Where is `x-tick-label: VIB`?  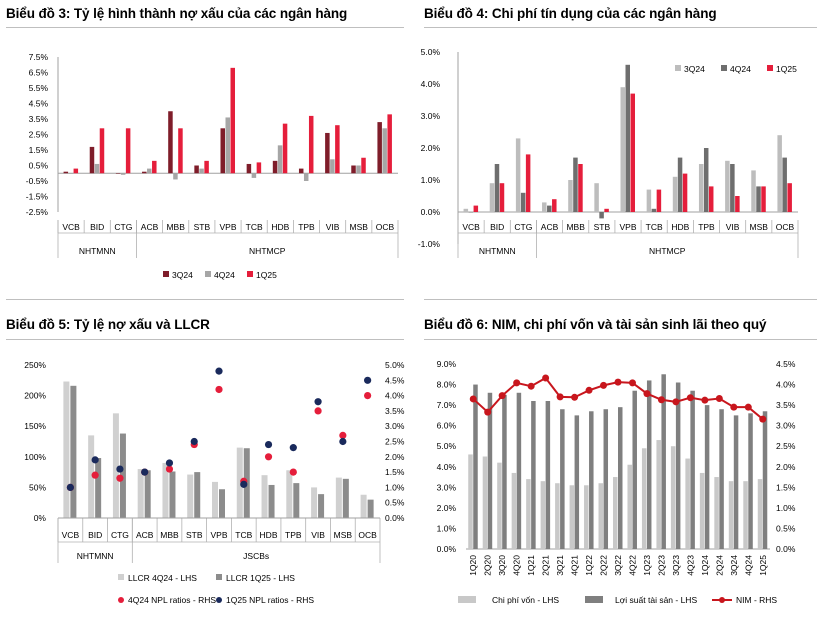 x-tick-label: VIB is located at coordinates (333, 227).